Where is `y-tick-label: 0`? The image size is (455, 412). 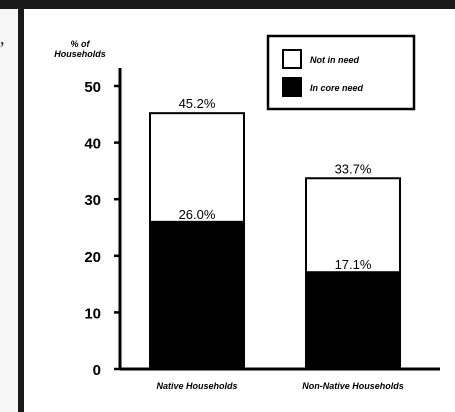 y-tick-label: 0 is located at coordinates (97, 370).